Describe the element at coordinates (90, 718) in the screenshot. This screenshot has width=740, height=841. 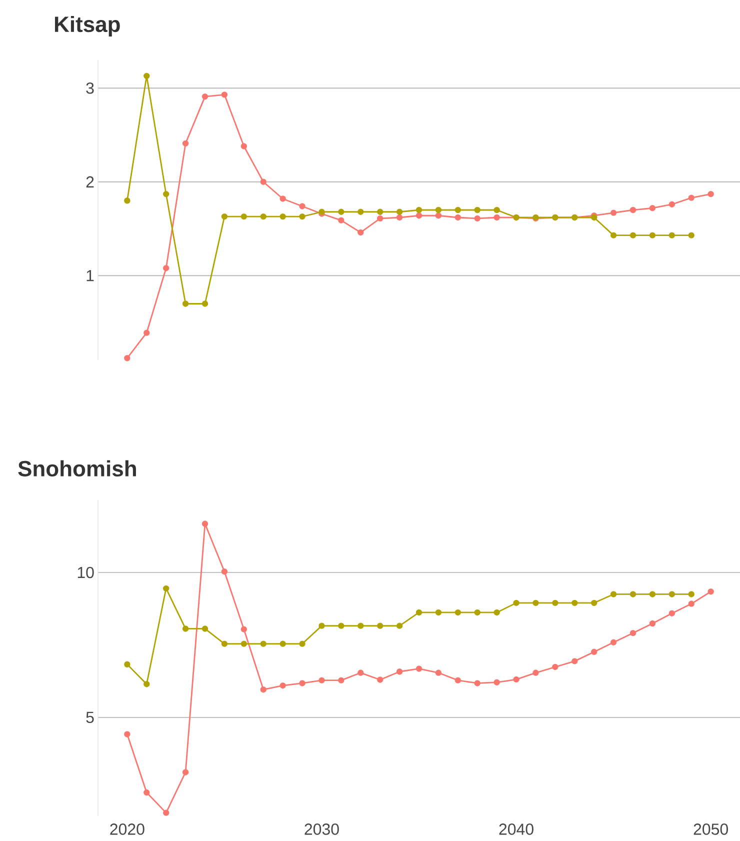
I see `y-tick-label: 5` at that location.